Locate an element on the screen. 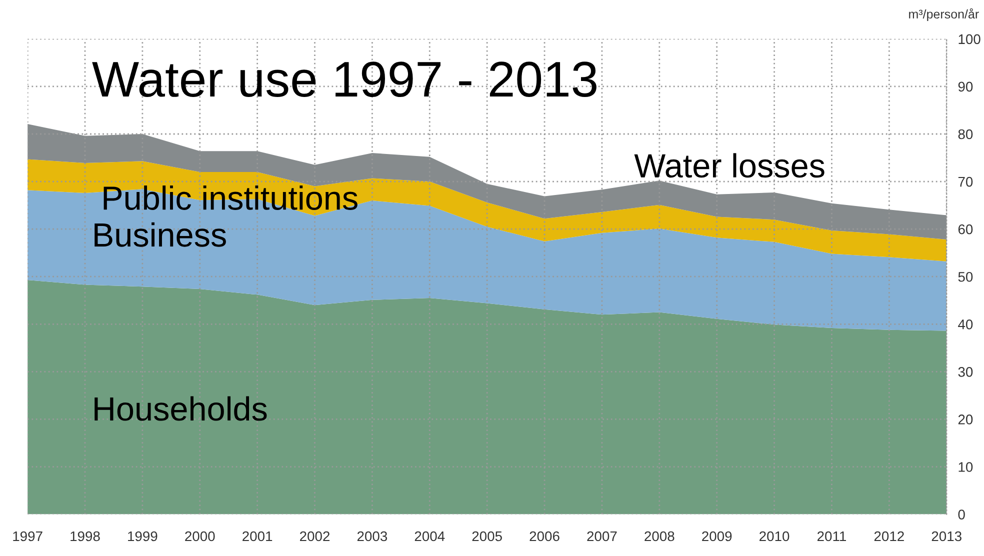  y-tick-label: 50 is located at coordinates (965, 277).